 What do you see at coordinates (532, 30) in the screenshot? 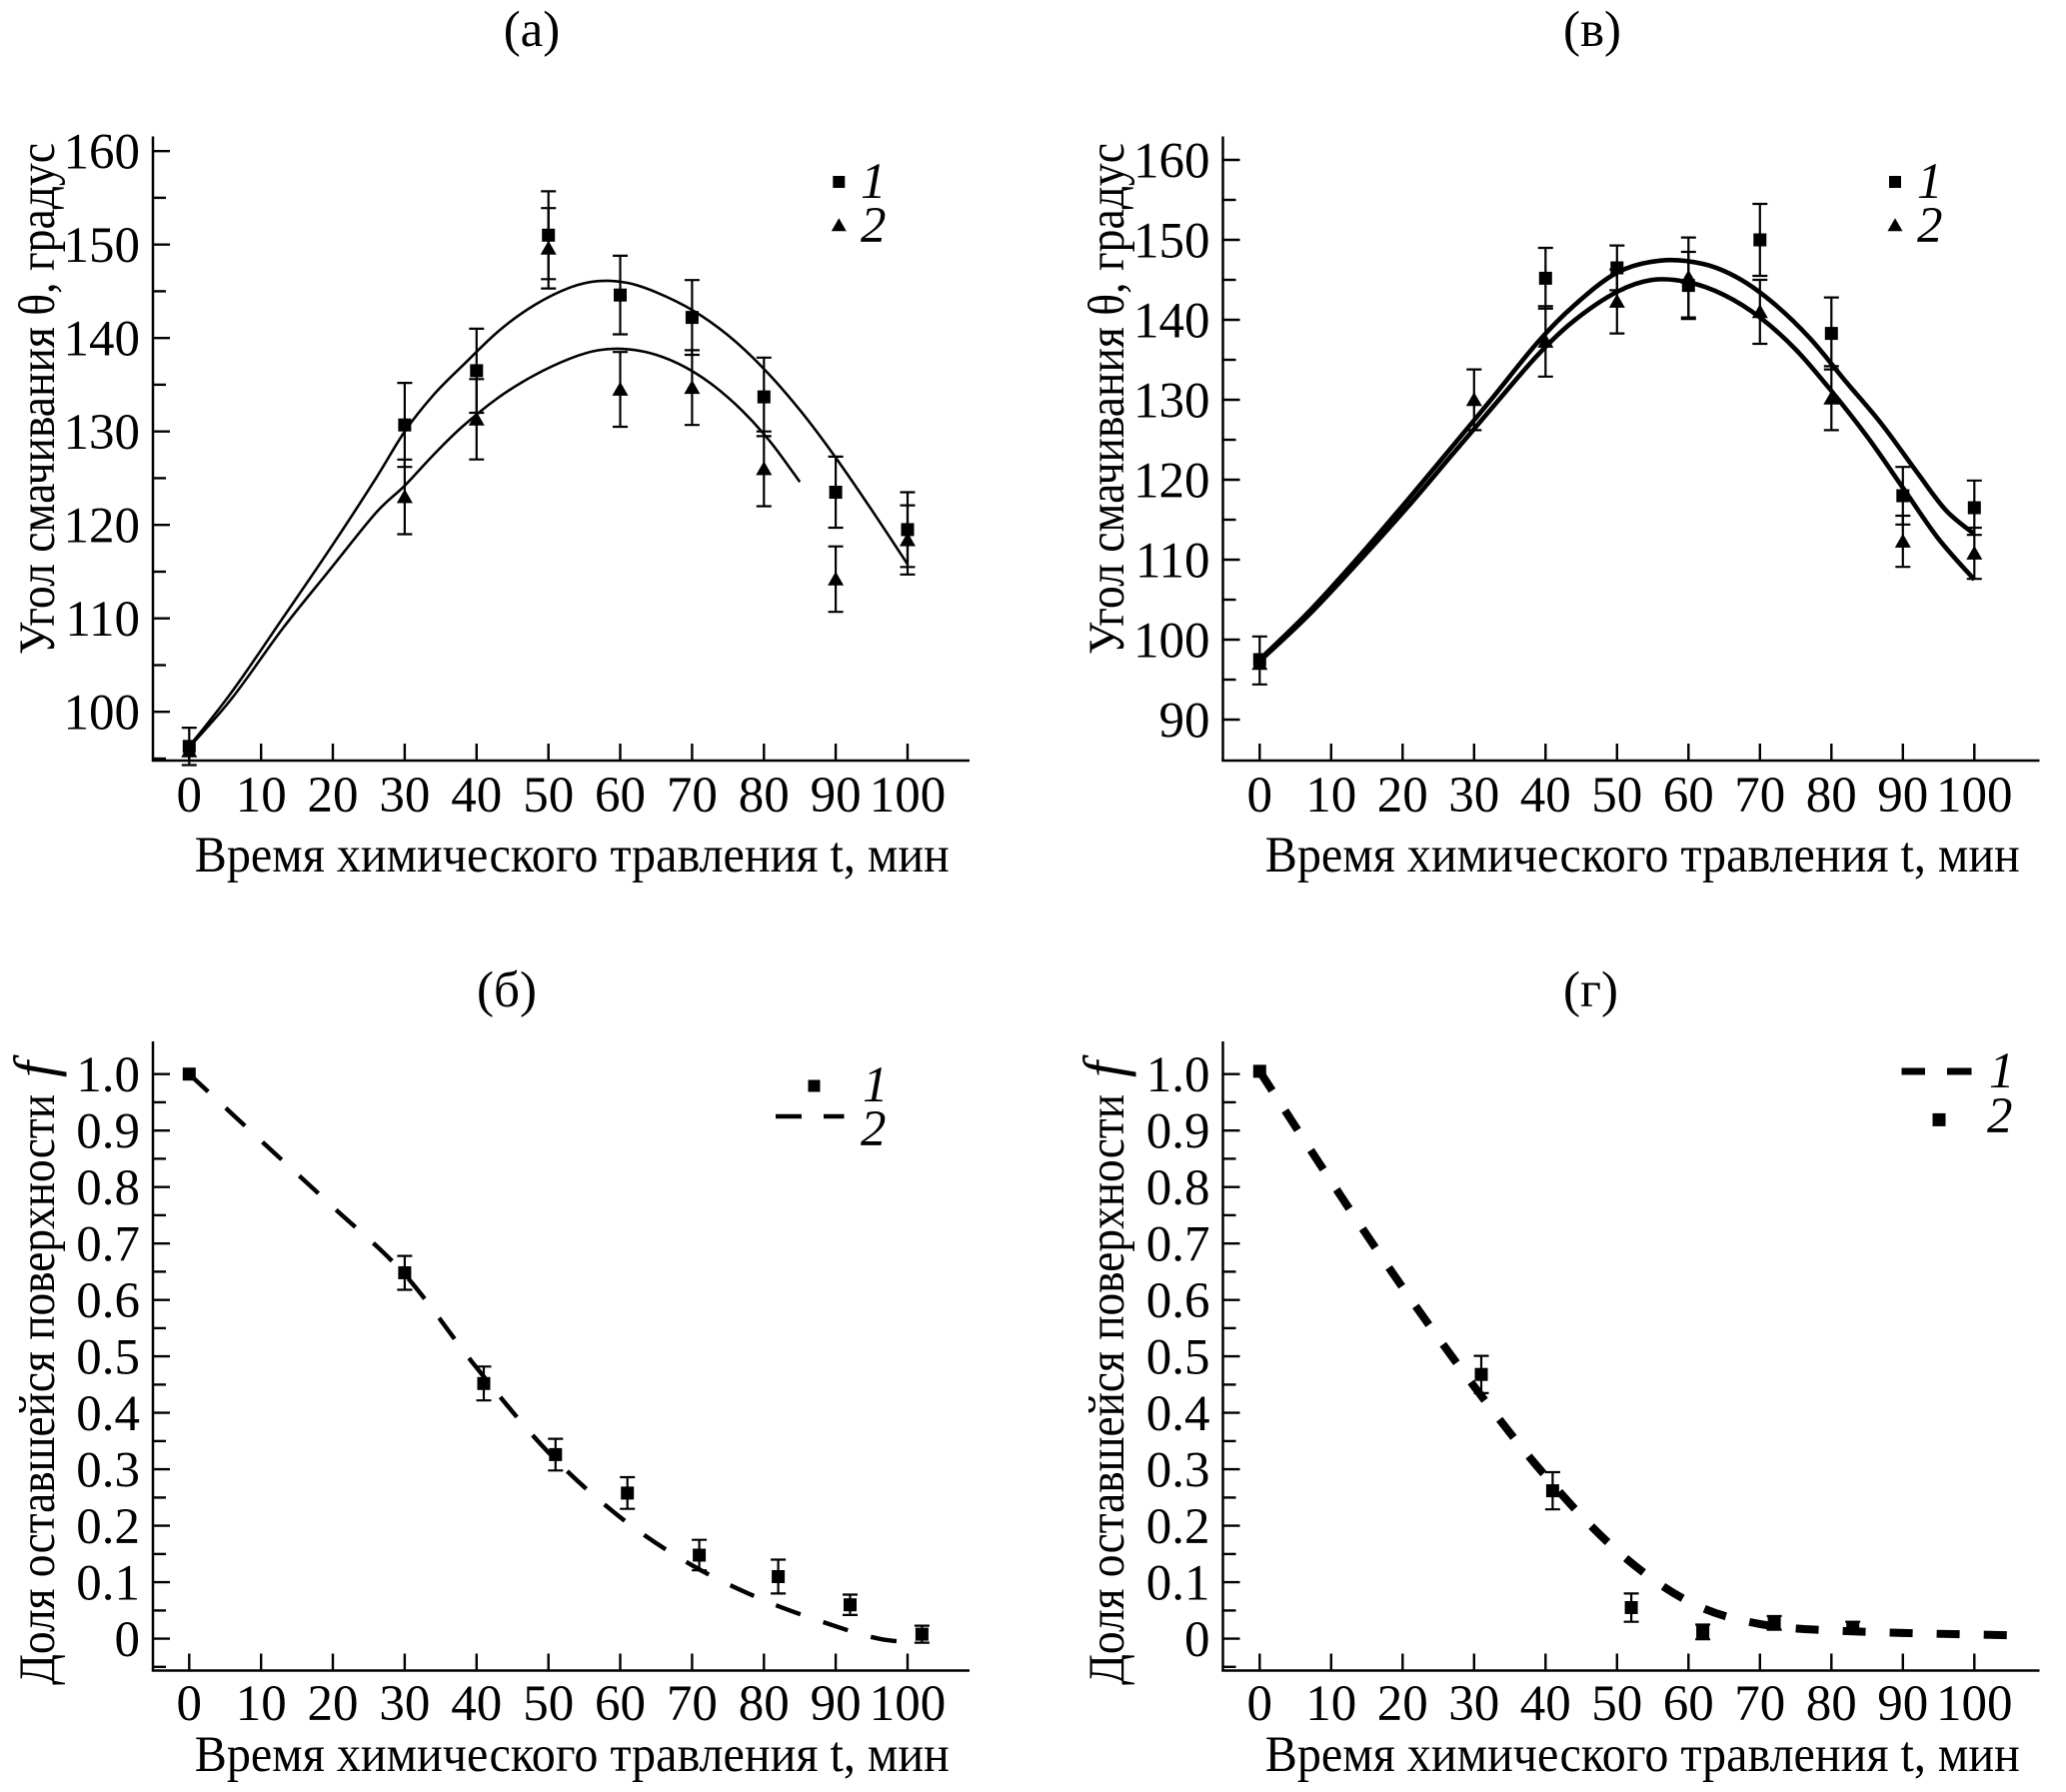
I see `svg-text: (а)` at bounding box center [532, 30].